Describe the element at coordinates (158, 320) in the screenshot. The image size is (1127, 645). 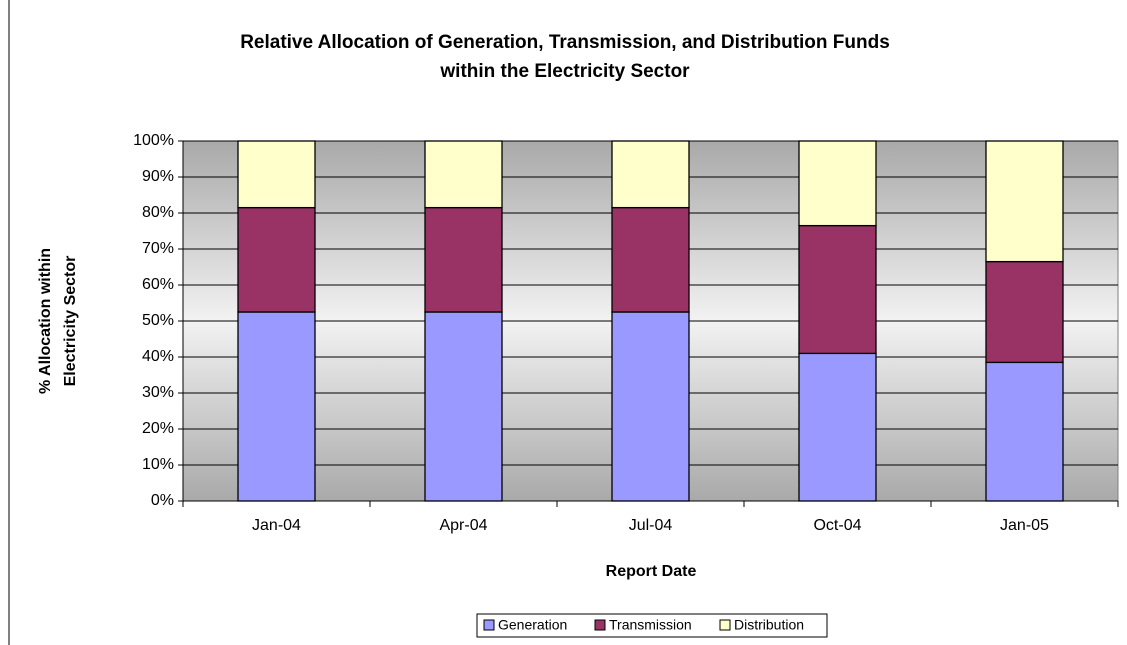
I see `y-tick-label: 50%` at that location.